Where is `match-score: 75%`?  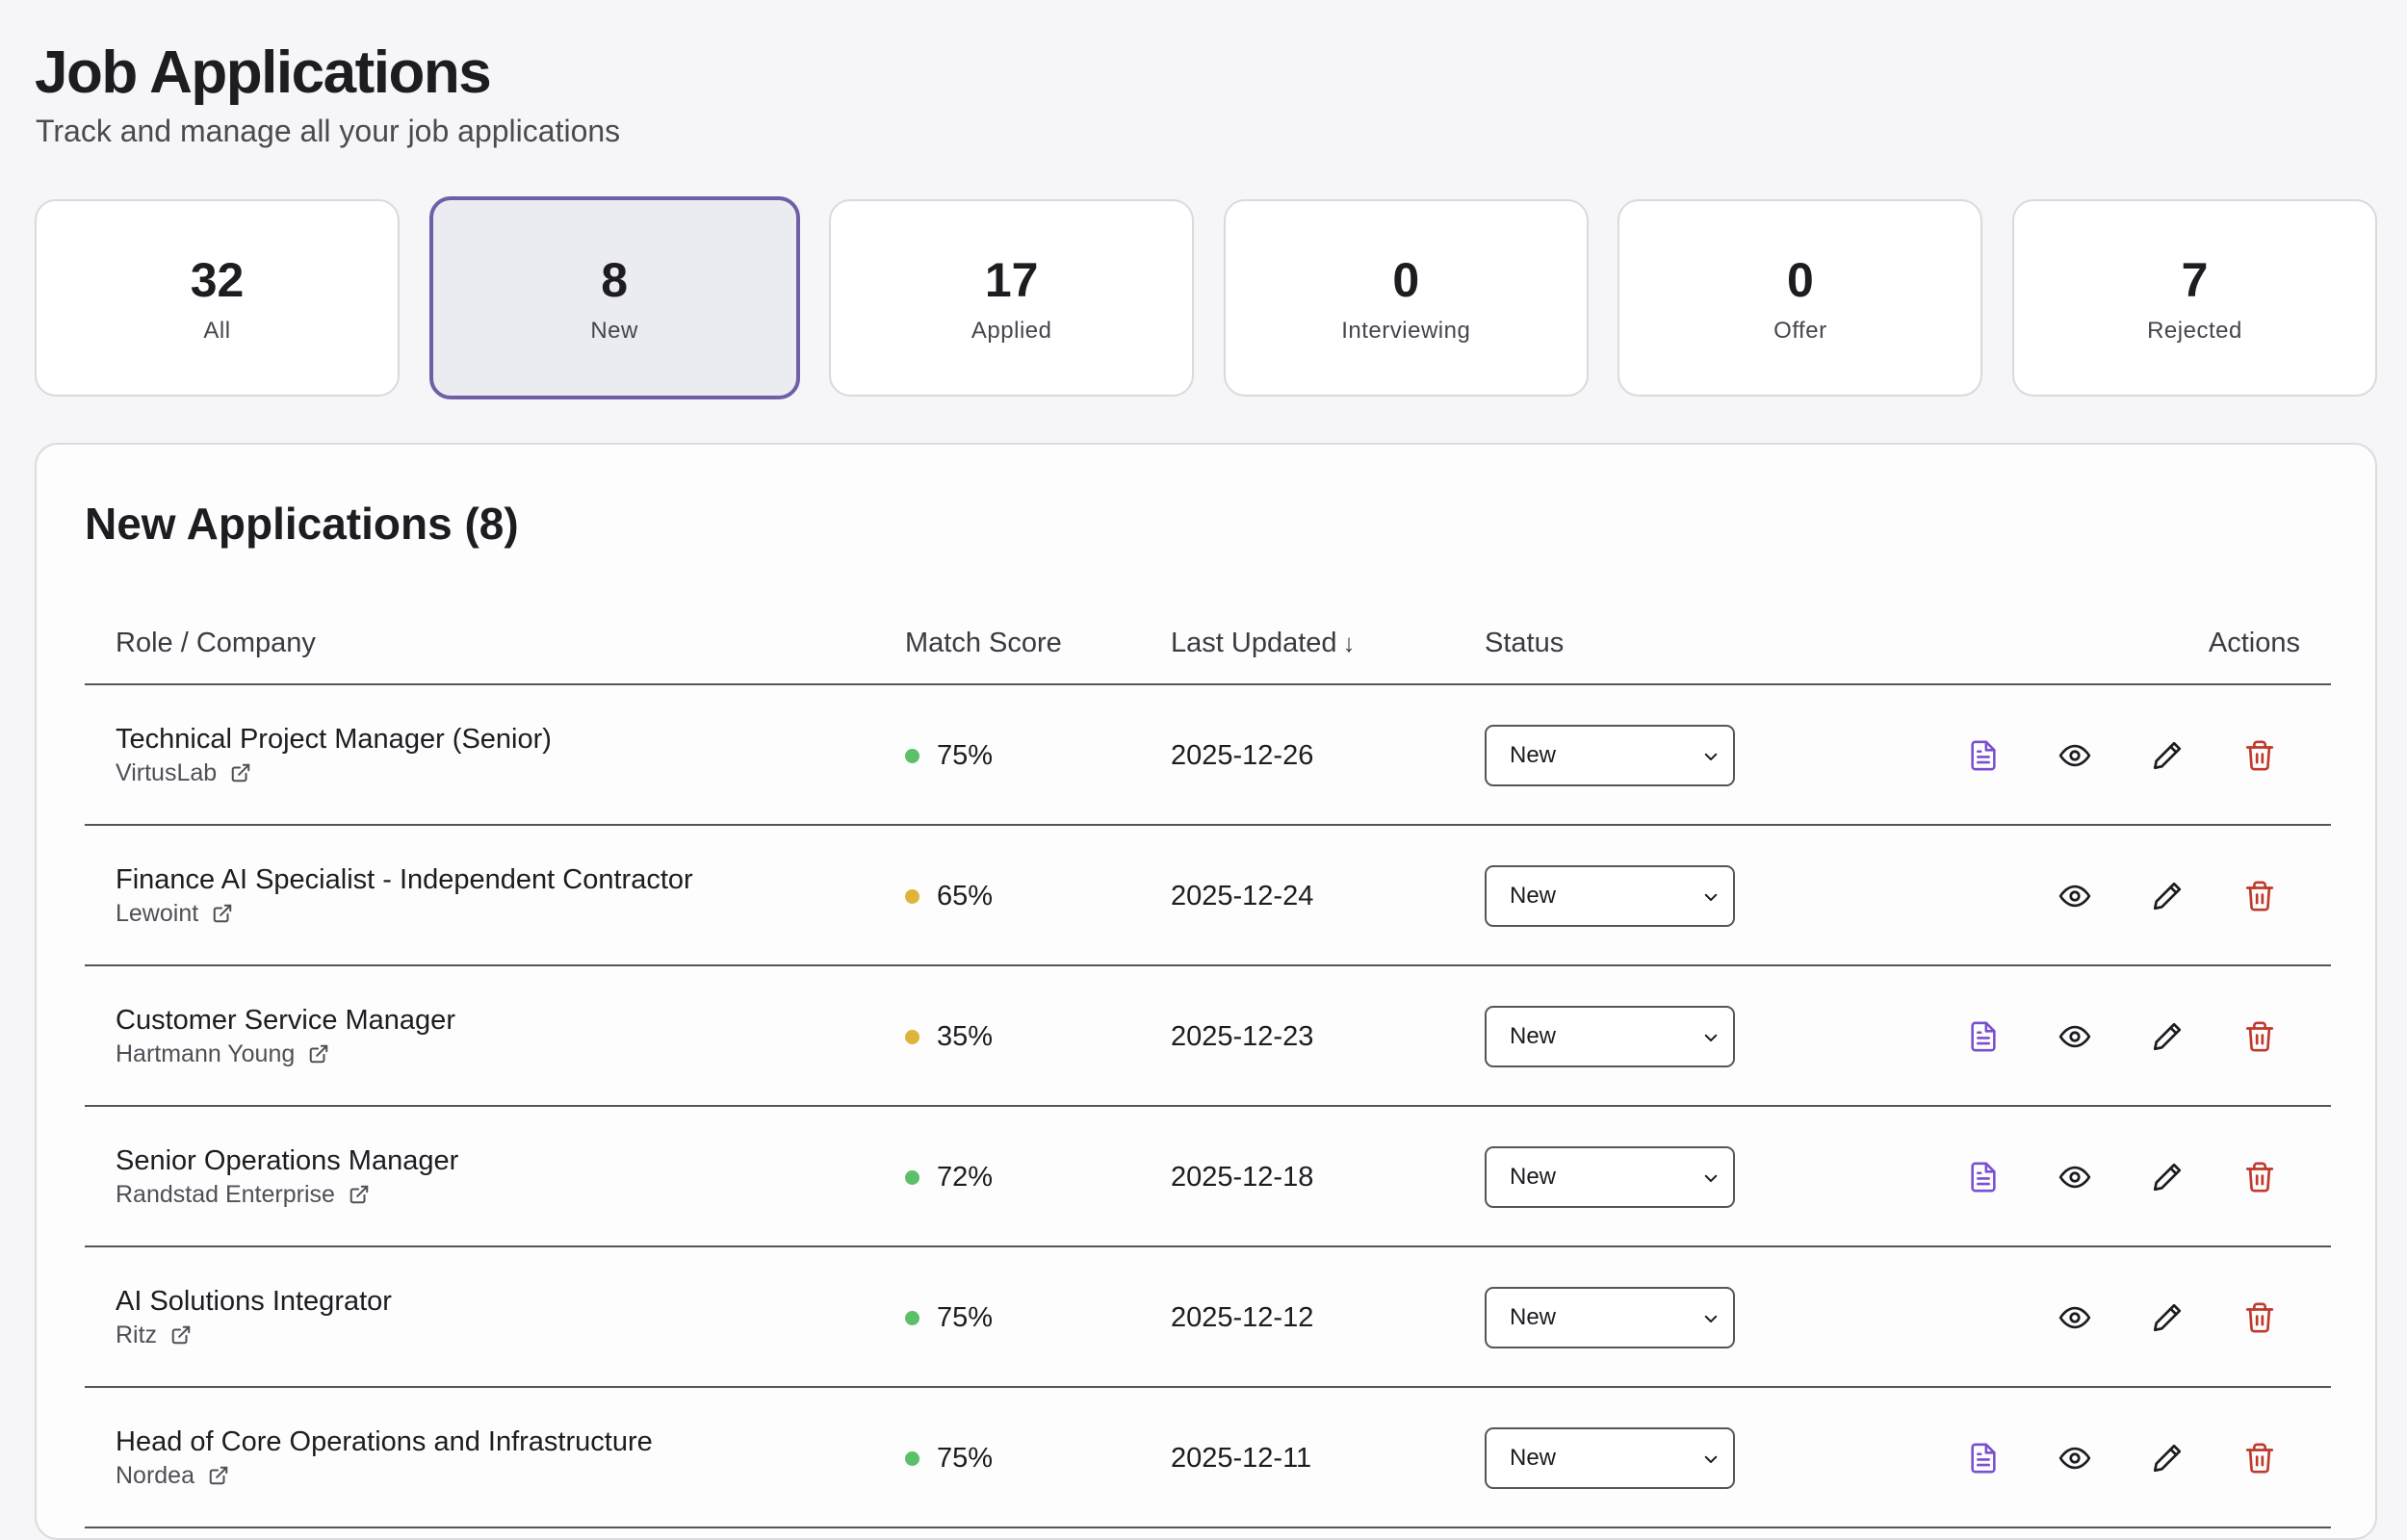 match-score: 75% is located at coordinates (949, 1317).